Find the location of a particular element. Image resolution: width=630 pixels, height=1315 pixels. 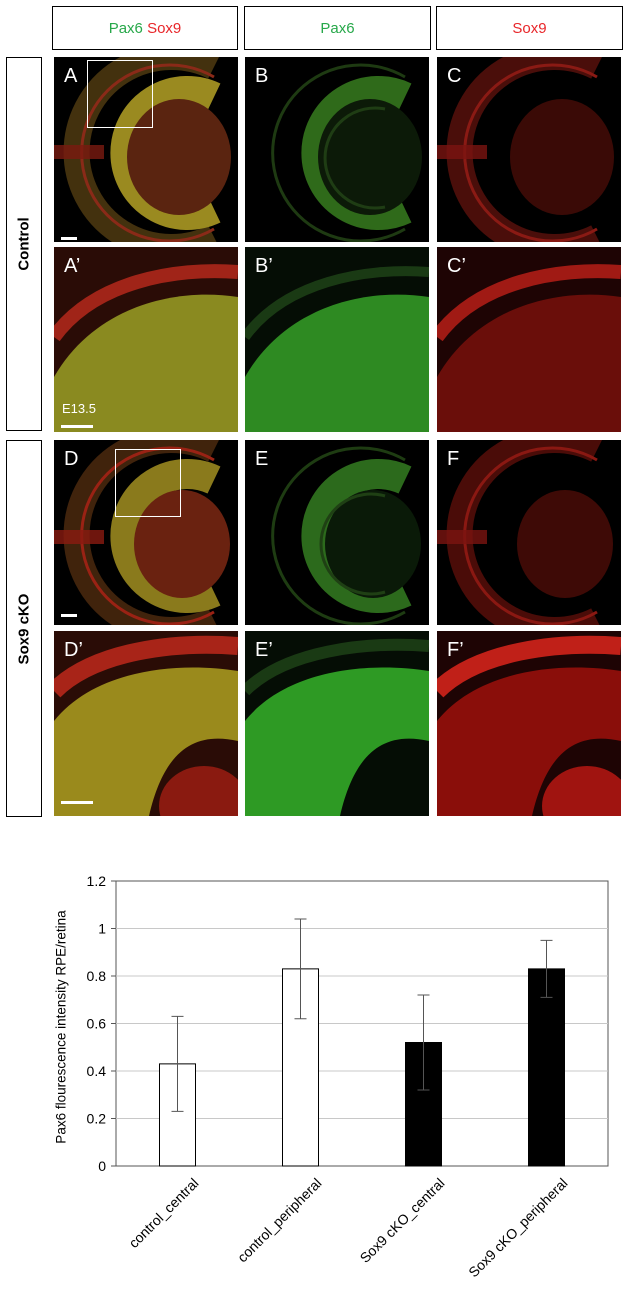

panel-C: C is located at coordinates (529, 149).